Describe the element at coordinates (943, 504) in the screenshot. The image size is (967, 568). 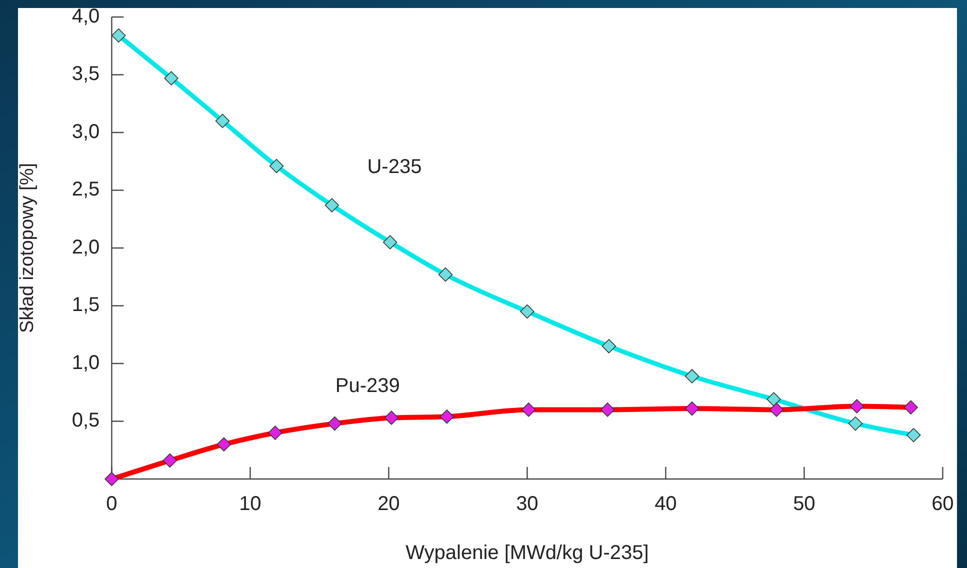
I see `x-tick-label: 60` at that location.